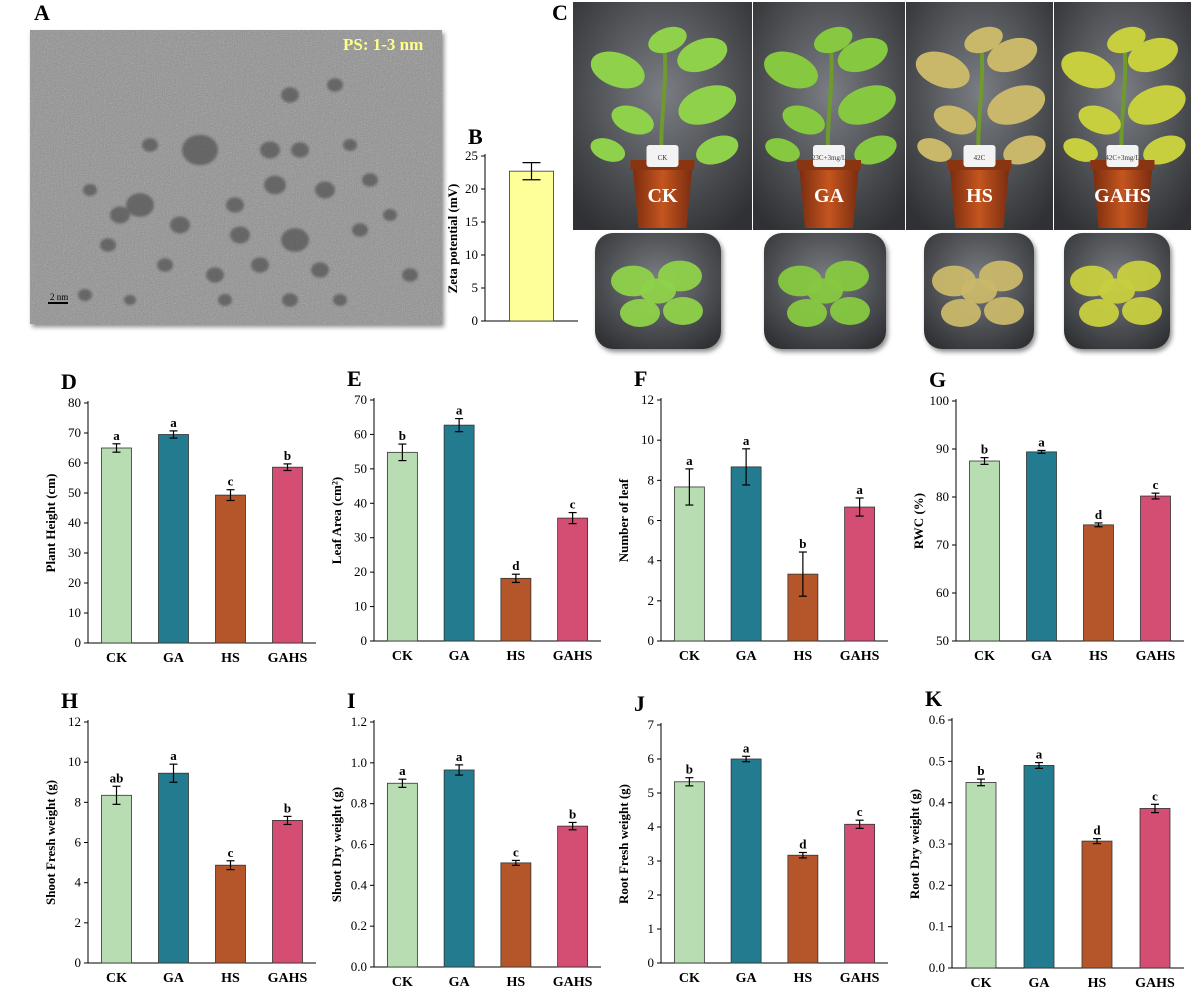 Image resolution: width=1200 pixels, height=990 pixels. What do you see at coordinates (50, 523) in the screenshot?
I see `y-axis-label: Plant Height (cm)` at bounding box center [50, 523].